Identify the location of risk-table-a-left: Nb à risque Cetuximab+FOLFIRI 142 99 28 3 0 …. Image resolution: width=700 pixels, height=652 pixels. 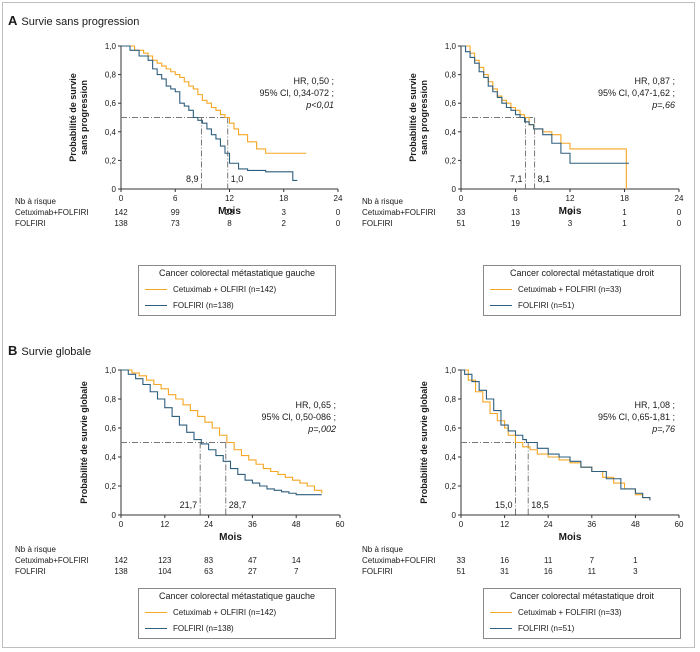
(180, 212).